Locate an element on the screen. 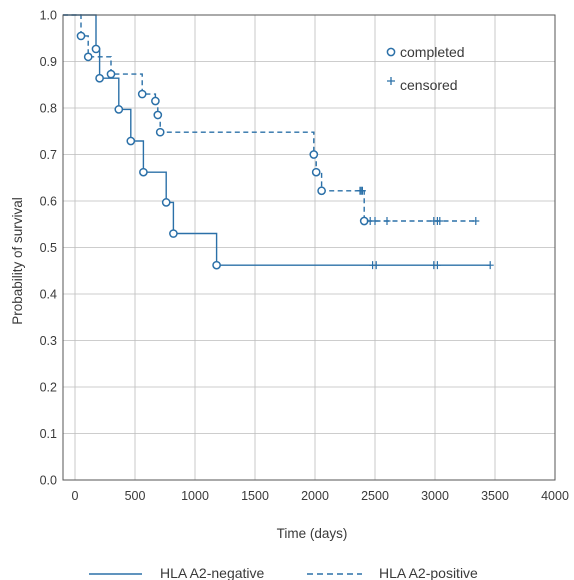  y-tick-label: 0.7 is located at coordinates (48, 155).